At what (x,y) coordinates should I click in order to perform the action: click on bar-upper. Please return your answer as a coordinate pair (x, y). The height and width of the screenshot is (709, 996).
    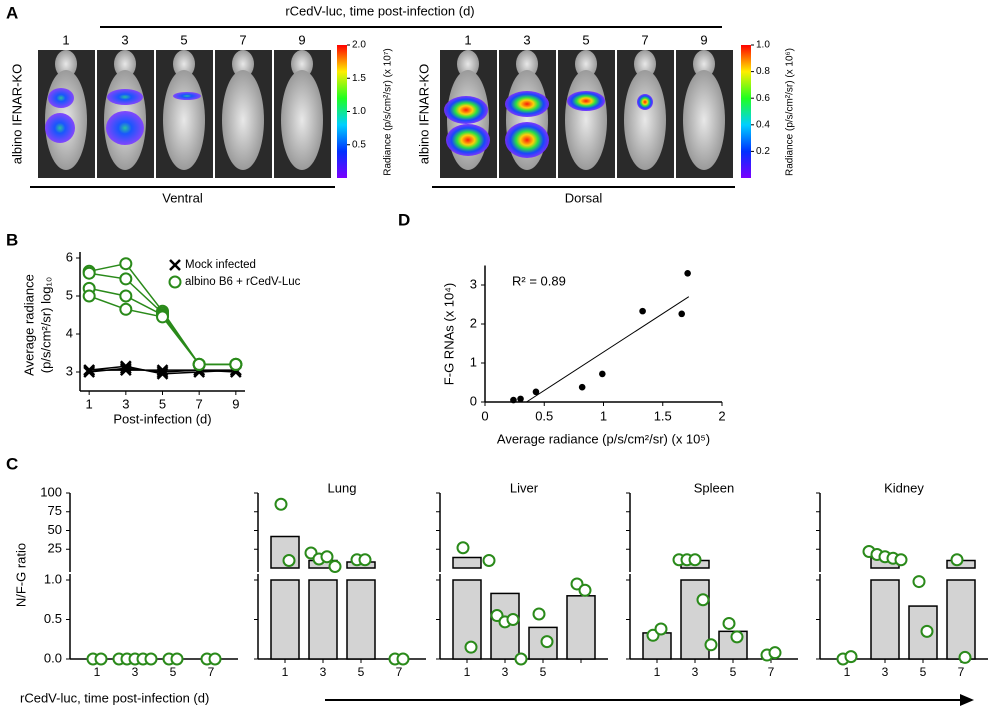
    Looking at the image, I should click on (467, 562).